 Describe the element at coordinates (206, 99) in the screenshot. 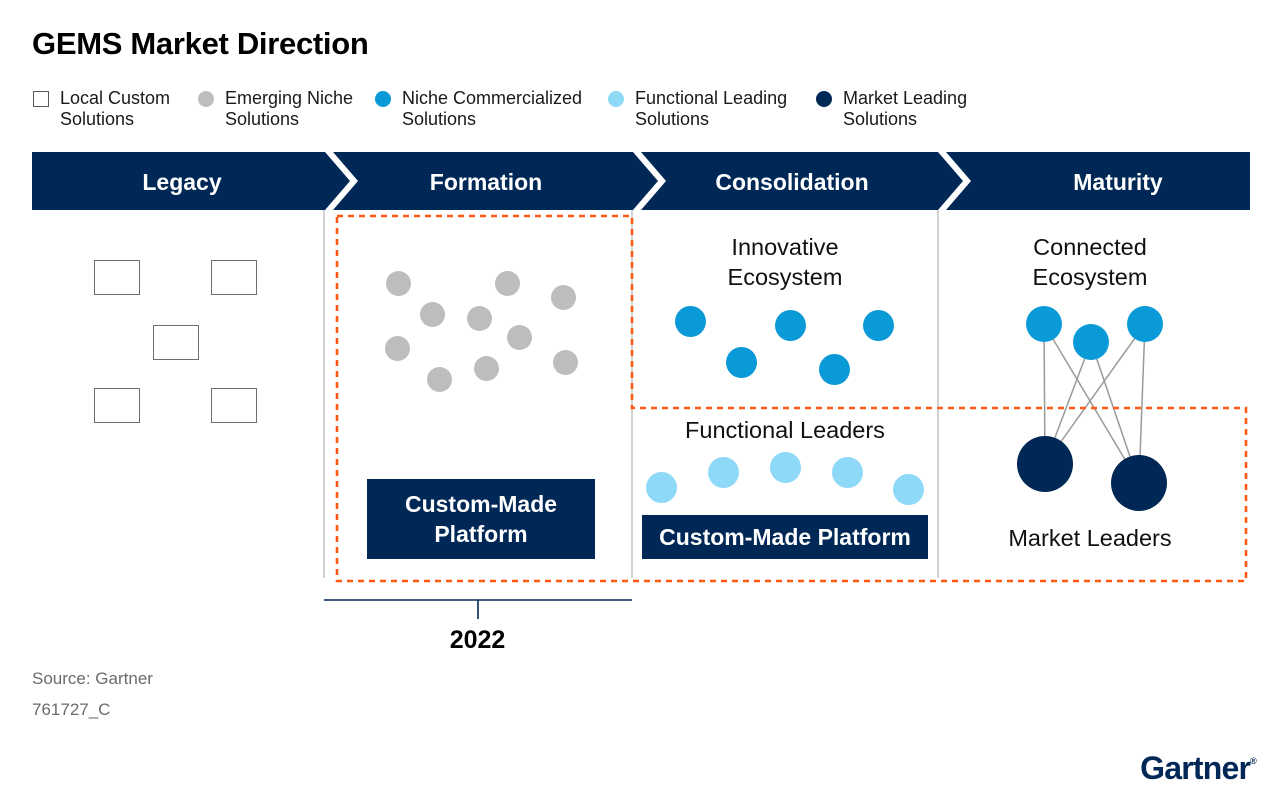

I see `grey-circle-icon` at that location.